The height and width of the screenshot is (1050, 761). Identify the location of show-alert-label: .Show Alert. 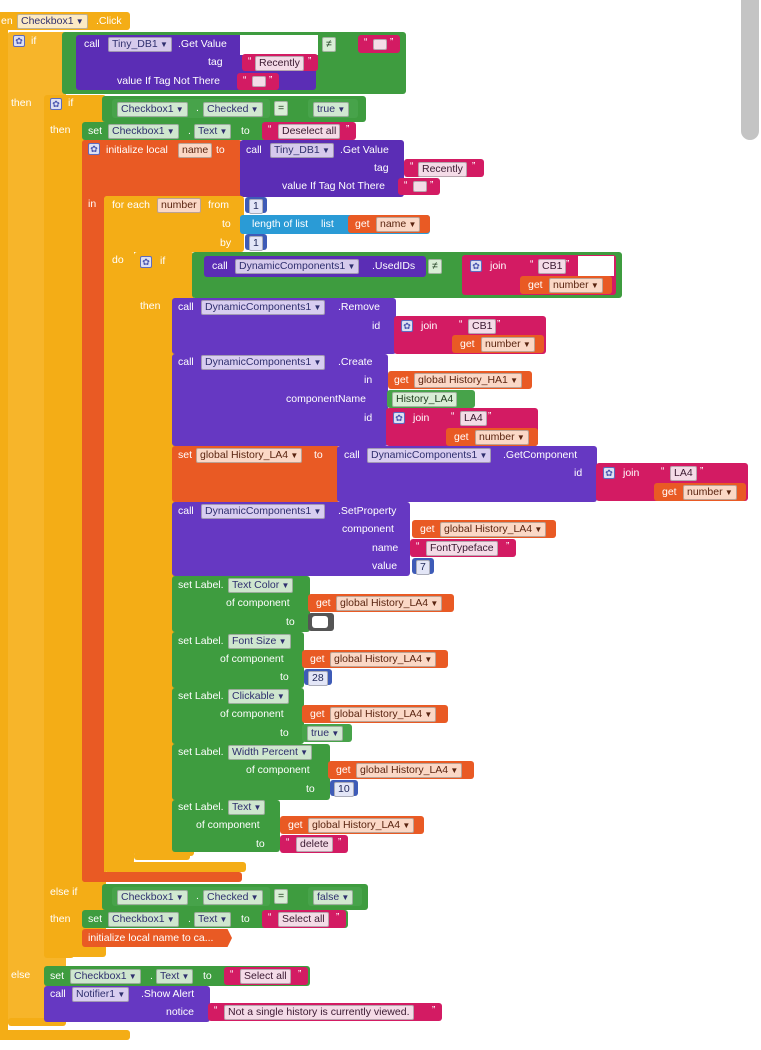
(168, 994).